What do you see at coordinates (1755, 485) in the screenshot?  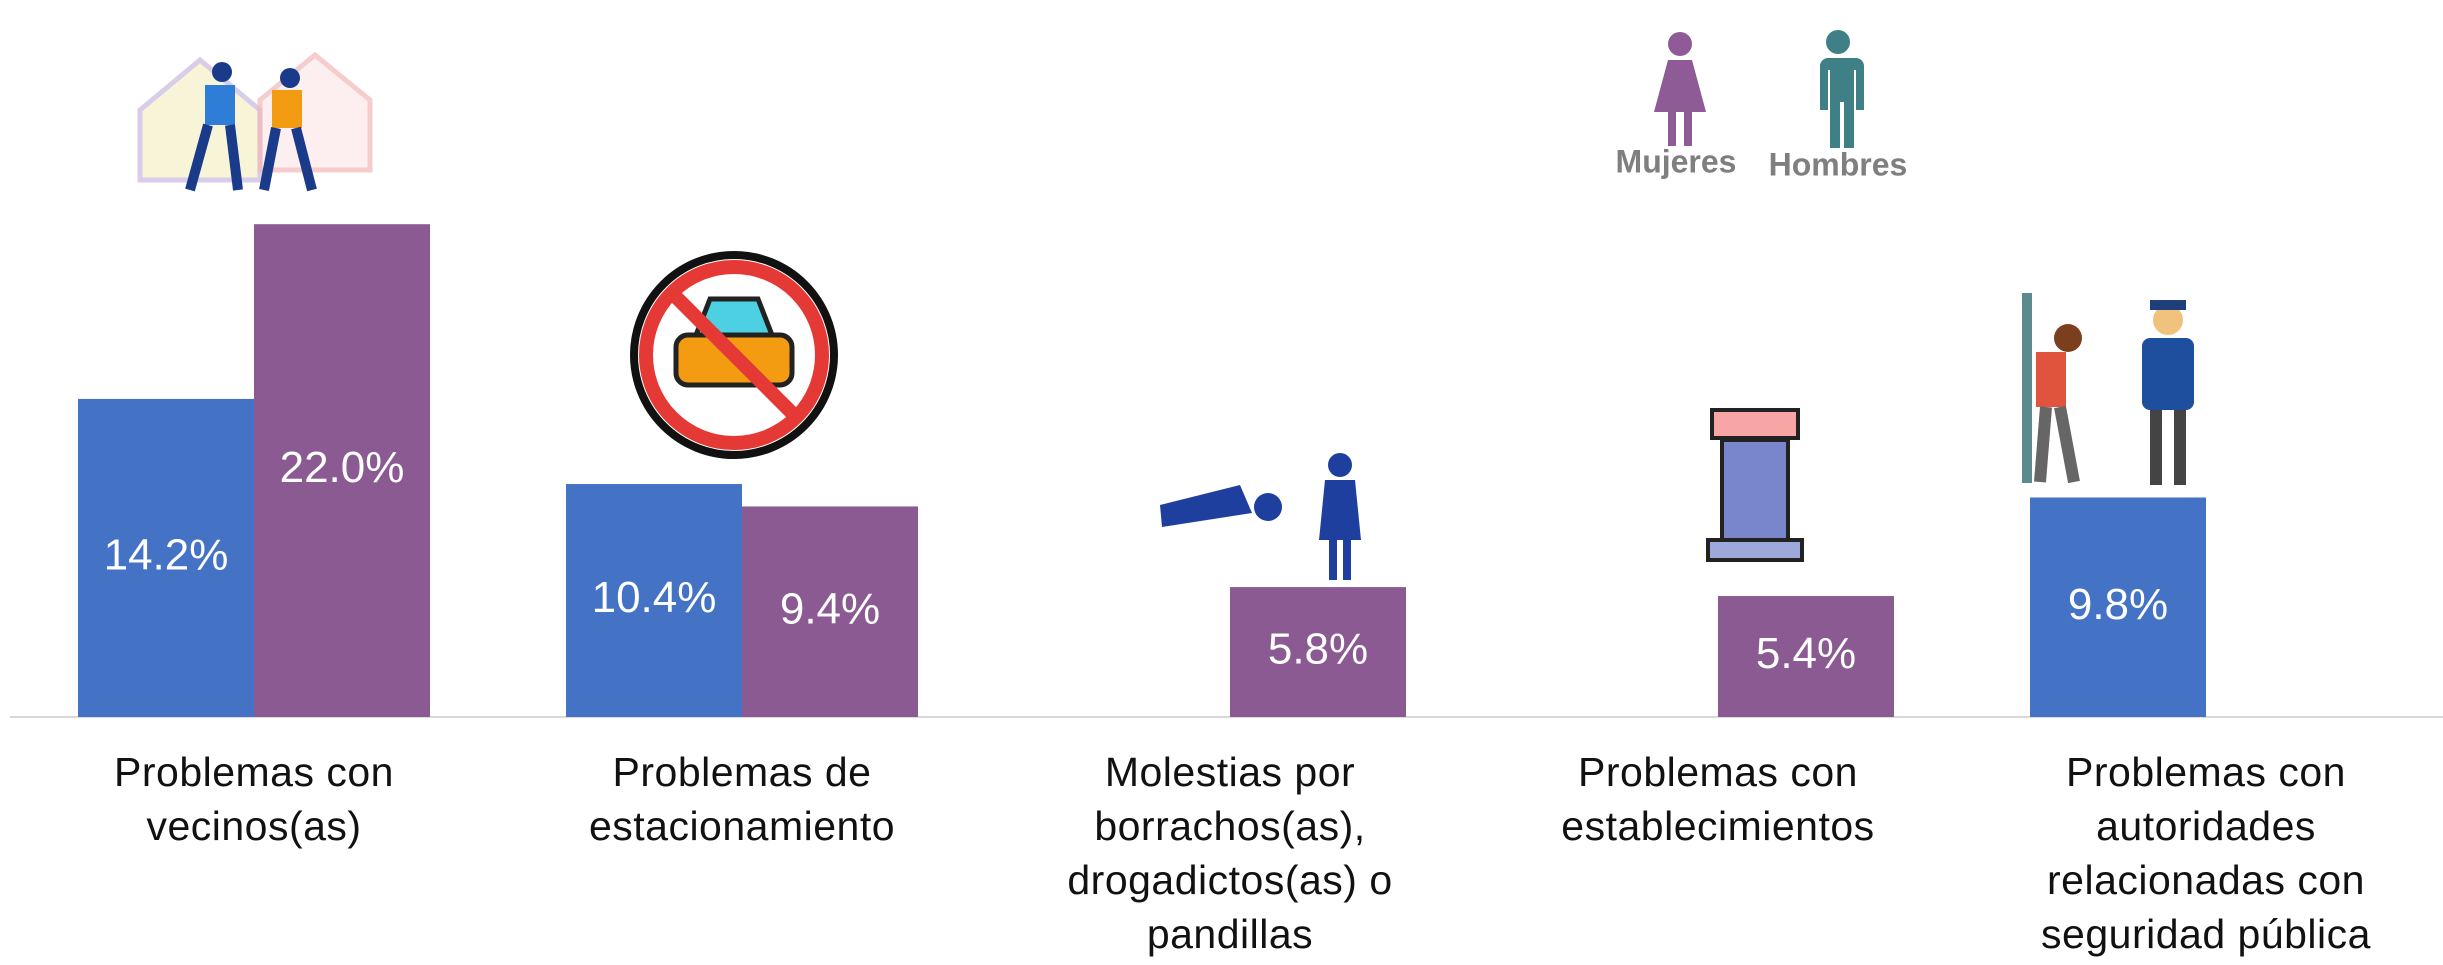 I see `mall-icon` at bounding box center [1755, 485].